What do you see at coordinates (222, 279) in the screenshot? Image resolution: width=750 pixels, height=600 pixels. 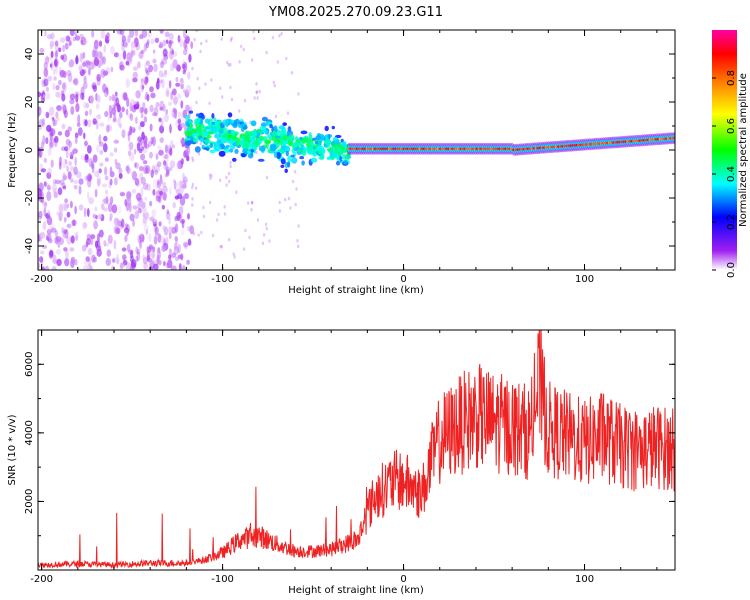 I see `x-tick-label: -100` at bounding box center [222, 279].